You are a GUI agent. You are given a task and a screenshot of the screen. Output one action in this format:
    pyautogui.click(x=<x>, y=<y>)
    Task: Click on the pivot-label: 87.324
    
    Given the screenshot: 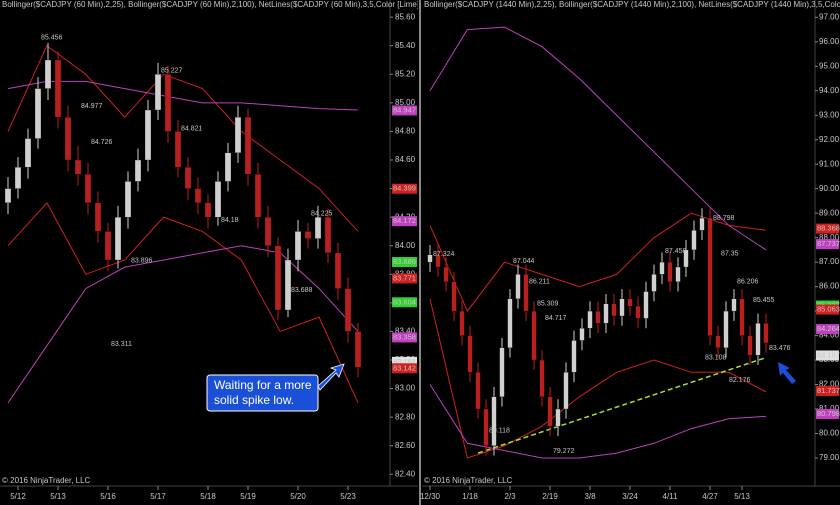 What is the action you would take?
    pyautogui.click(x=444, y=254)
    